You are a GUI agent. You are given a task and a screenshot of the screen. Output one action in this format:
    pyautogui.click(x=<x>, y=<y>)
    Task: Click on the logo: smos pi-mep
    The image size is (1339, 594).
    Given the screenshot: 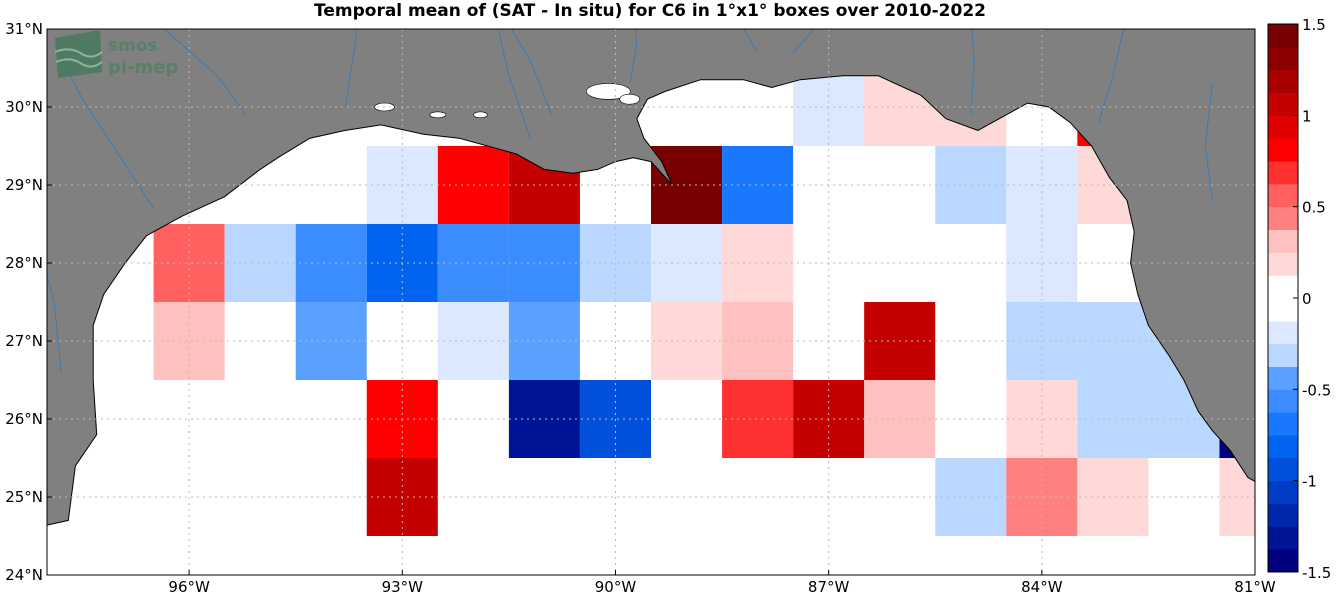 What is the action you would take?
    pyautogui.click(x=116, y=54)
    